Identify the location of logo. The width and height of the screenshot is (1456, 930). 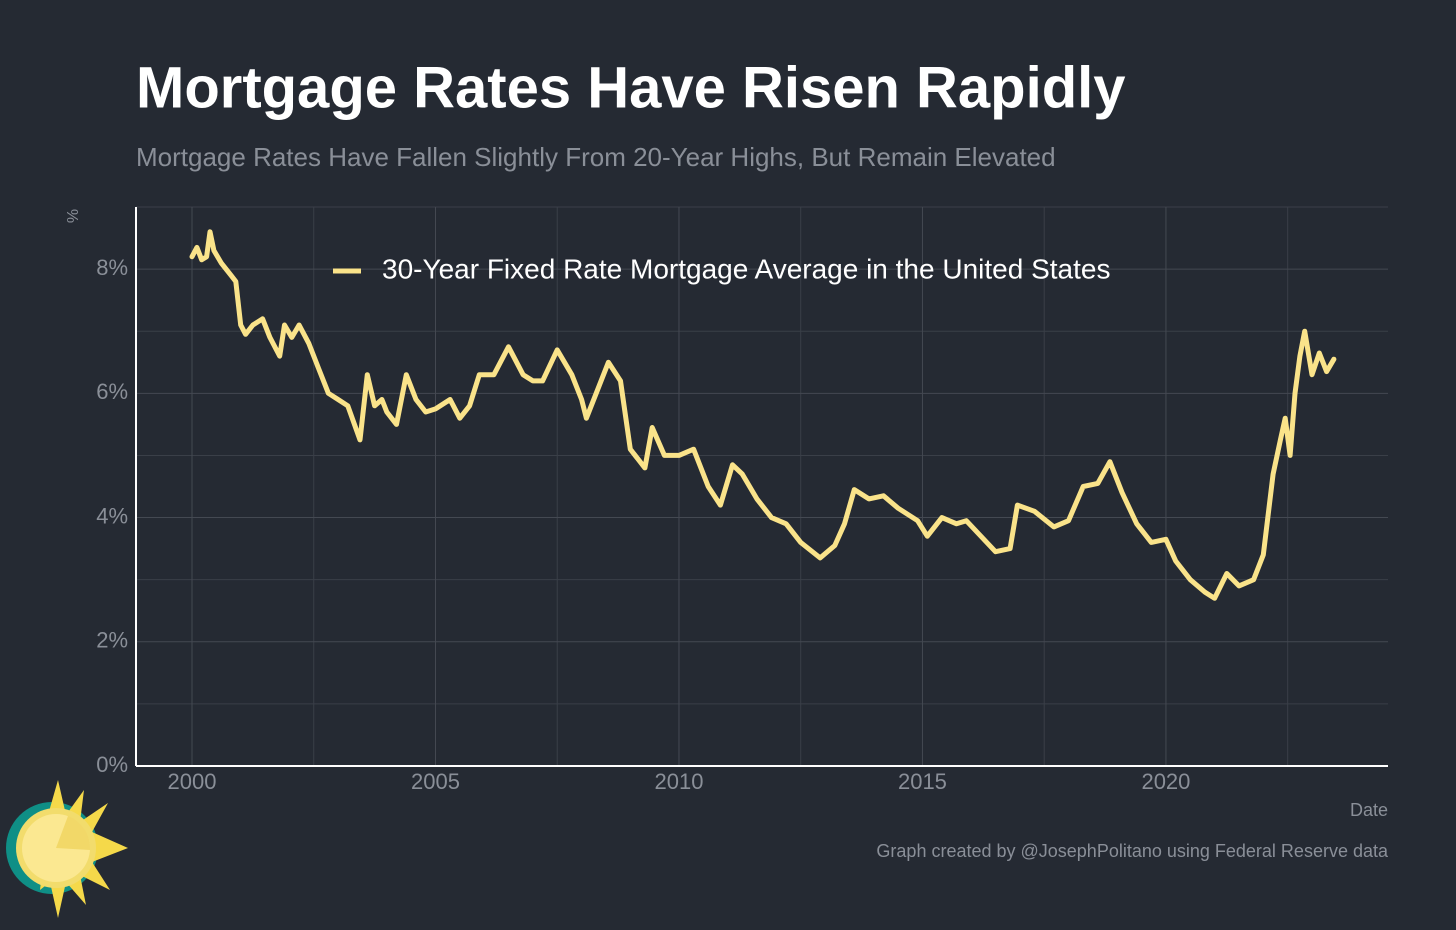
(67, 849).